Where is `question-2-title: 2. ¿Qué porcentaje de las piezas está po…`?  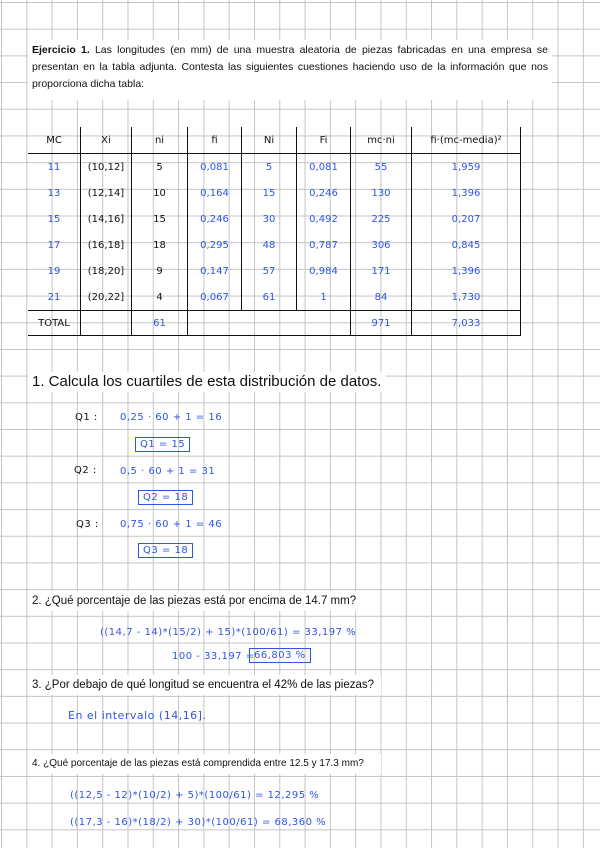 question-2-title: 2. ¿Qué porcentaje de las piezas está po… is located at coordinates (202, 601).